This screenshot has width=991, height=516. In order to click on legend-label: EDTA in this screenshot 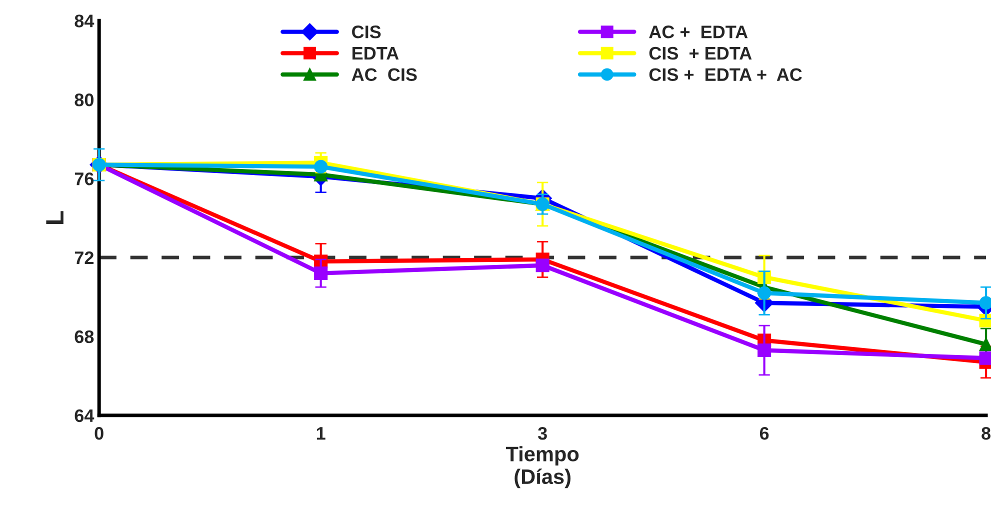, I will do `click(375, 53)`.